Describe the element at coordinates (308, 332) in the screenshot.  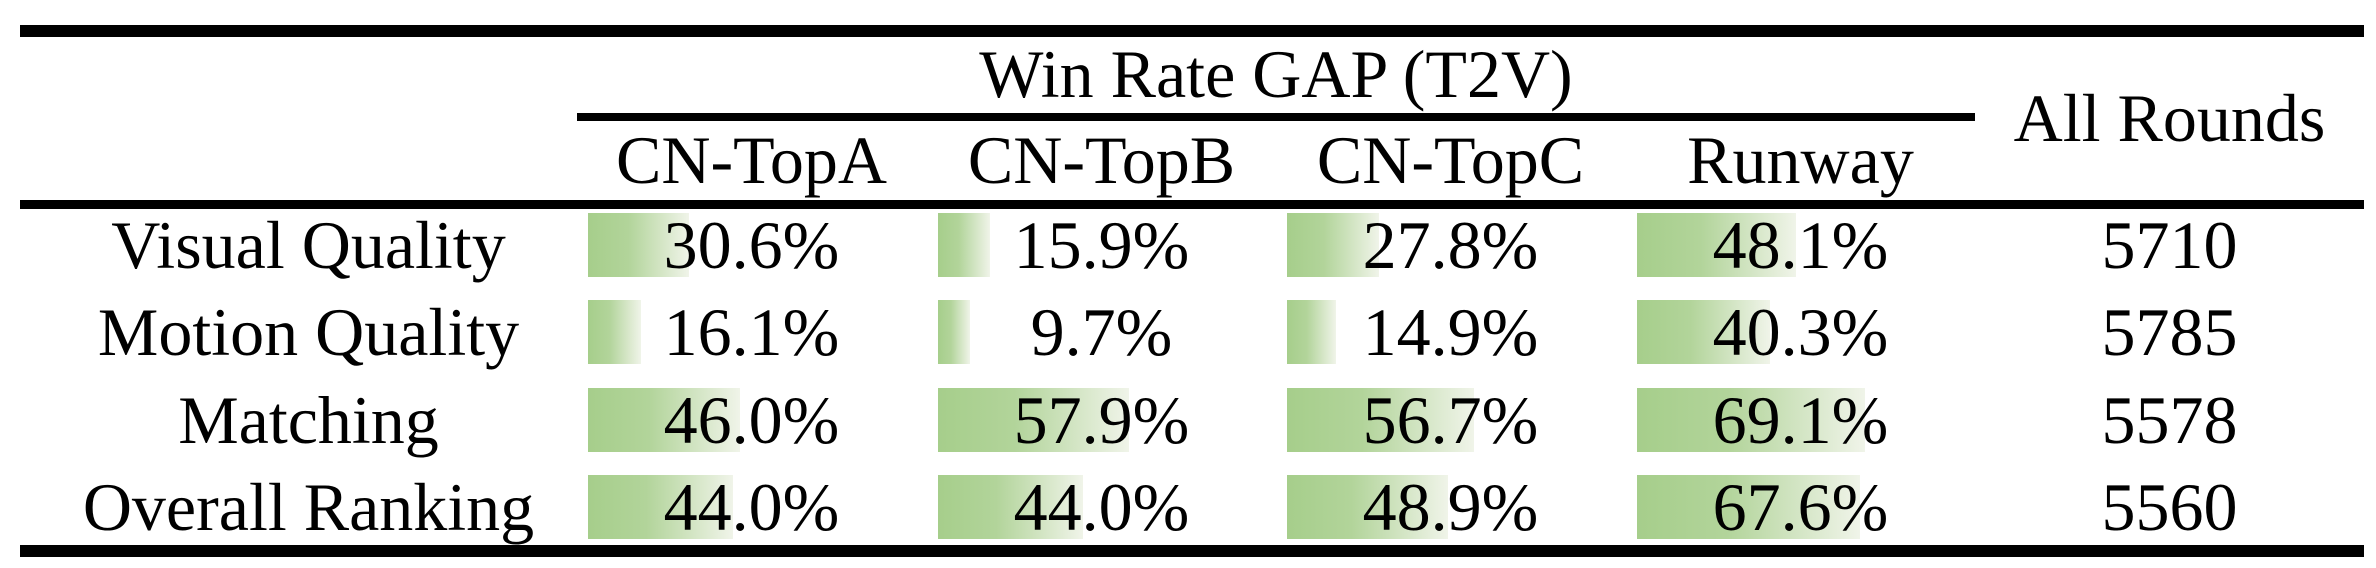
I see `row-label: Motion Quality` at that location.